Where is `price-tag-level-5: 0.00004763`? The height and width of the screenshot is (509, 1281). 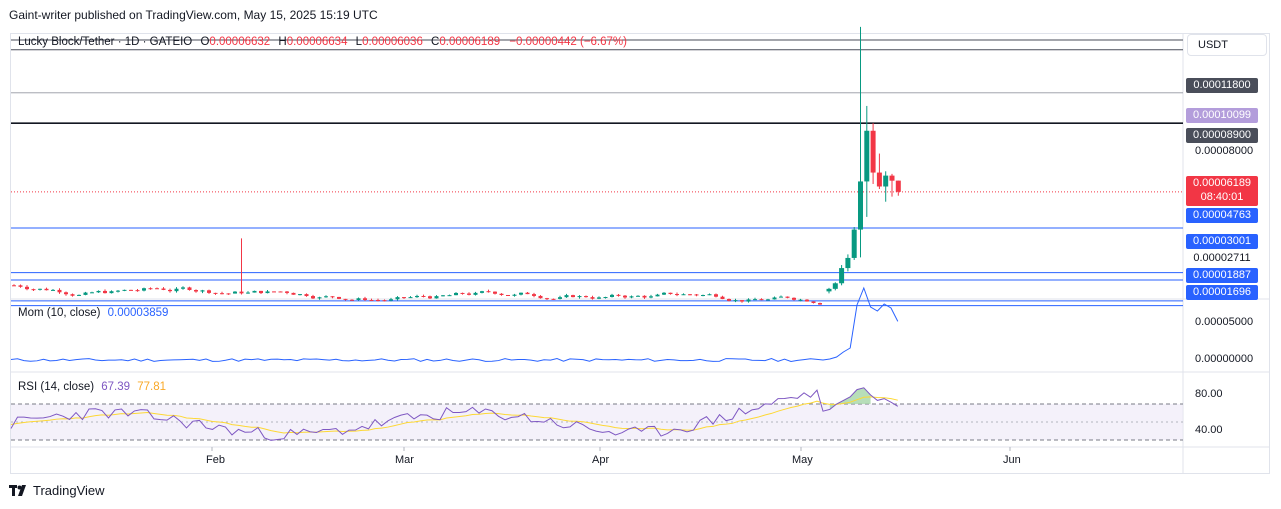
price-tag-level-5: 0.00004763 is located at coordinates (1222, 215).